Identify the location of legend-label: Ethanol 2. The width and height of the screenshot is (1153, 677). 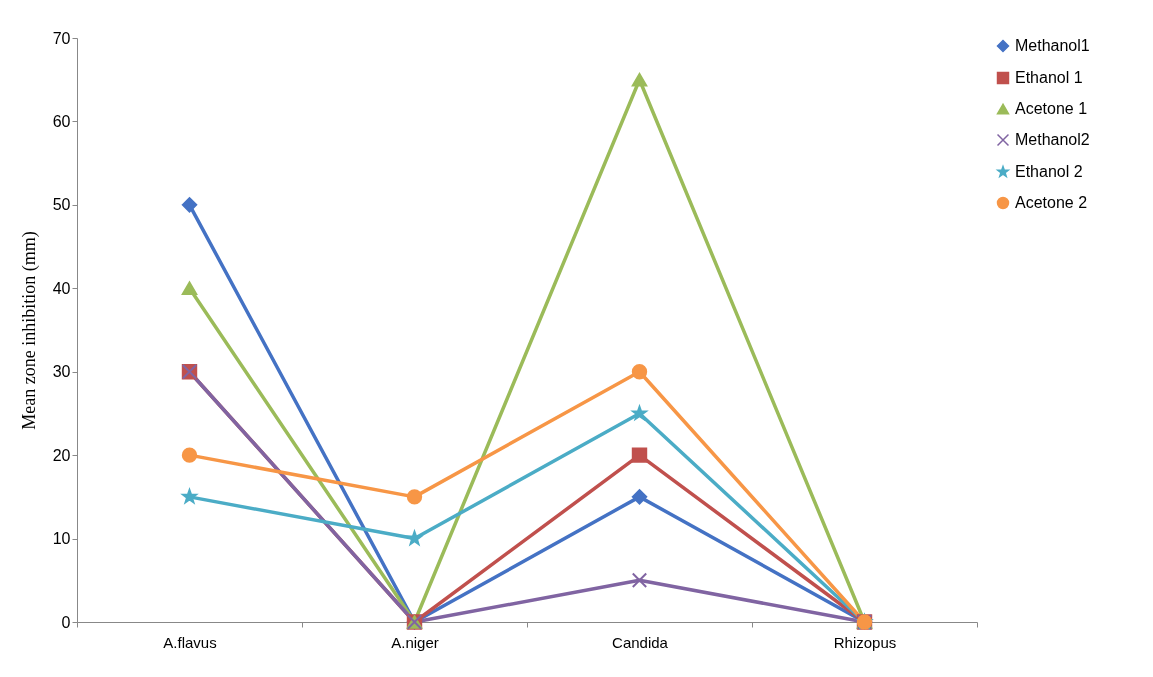
(1049, 171).